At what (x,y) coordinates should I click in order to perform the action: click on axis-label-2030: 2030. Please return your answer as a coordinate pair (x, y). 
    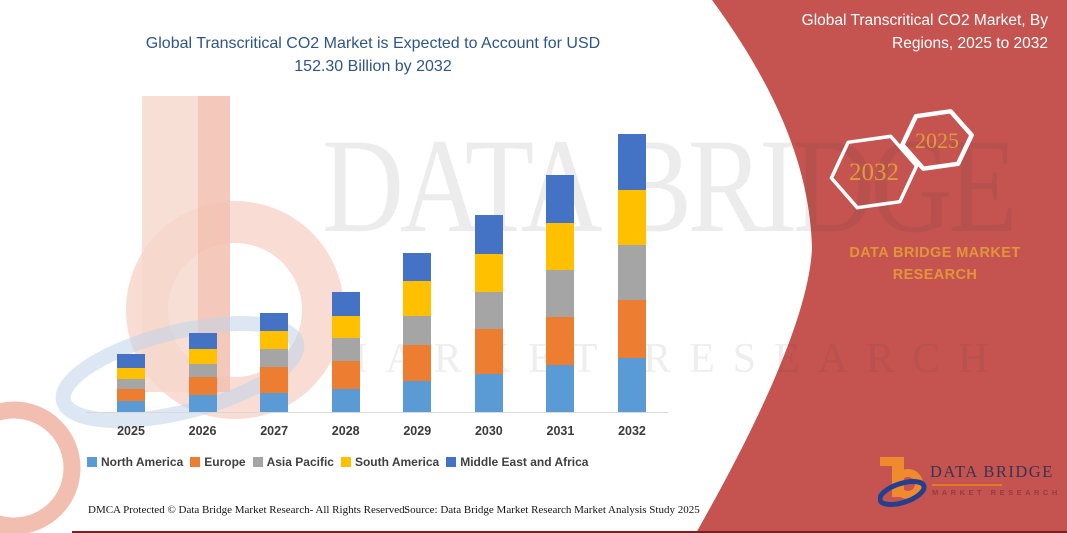
    Looking at the image, I should click on (488, 431).